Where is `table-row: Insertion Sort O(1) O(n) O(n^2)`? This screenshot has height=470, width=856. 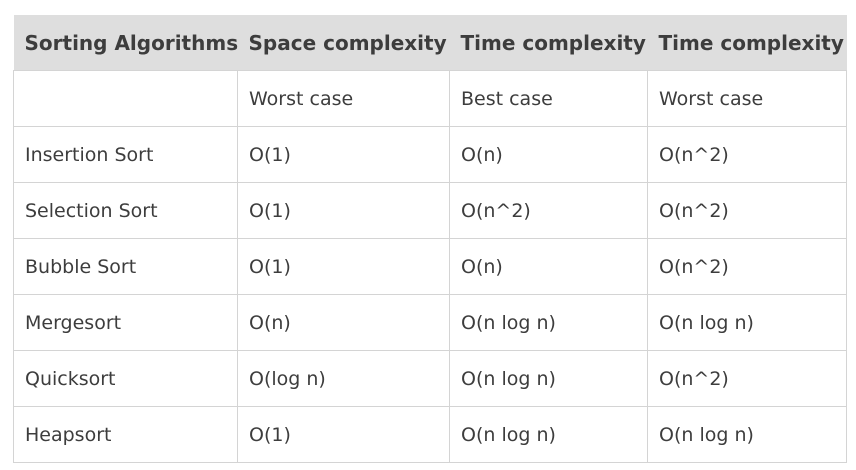 table-row: Insertion Sort O(1) O(n) O(n^2) is located at coordinates (430, 154).